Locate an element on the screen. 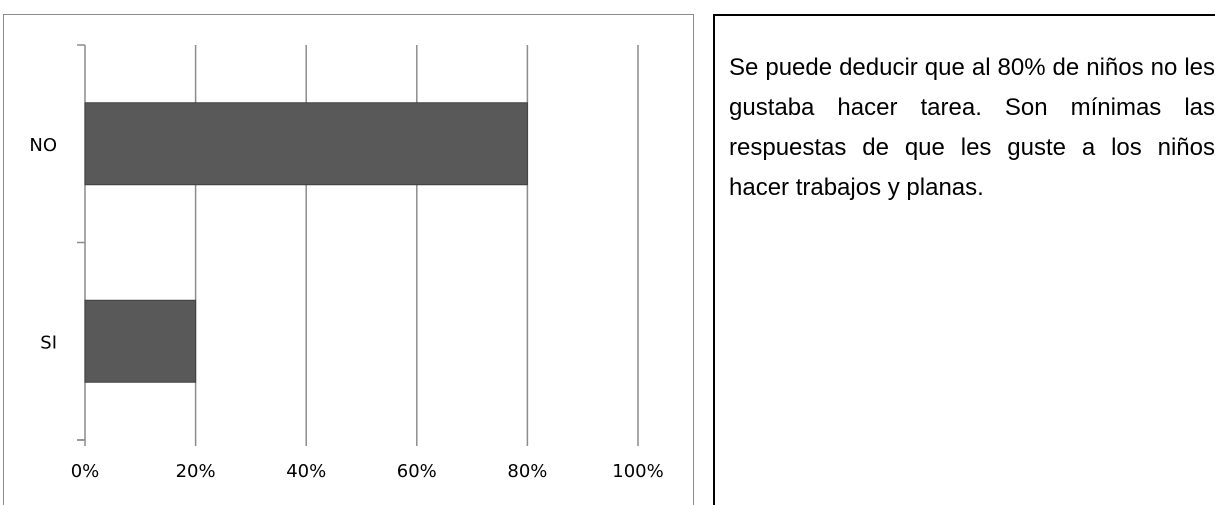 The height and width of the screenshot is (505, 1215). x-tick-label: 0% is located at coordinates (85, 471).